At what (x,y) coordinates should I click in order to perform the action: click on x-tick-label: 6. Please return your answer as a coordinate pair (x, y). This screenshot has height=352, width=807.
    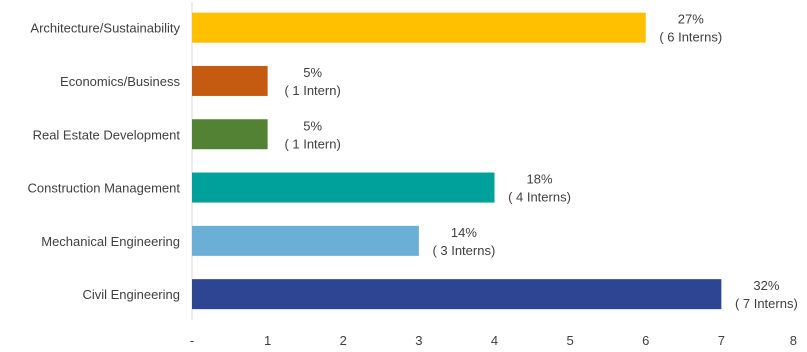
    Looking at the image, I should click on (645, 340).